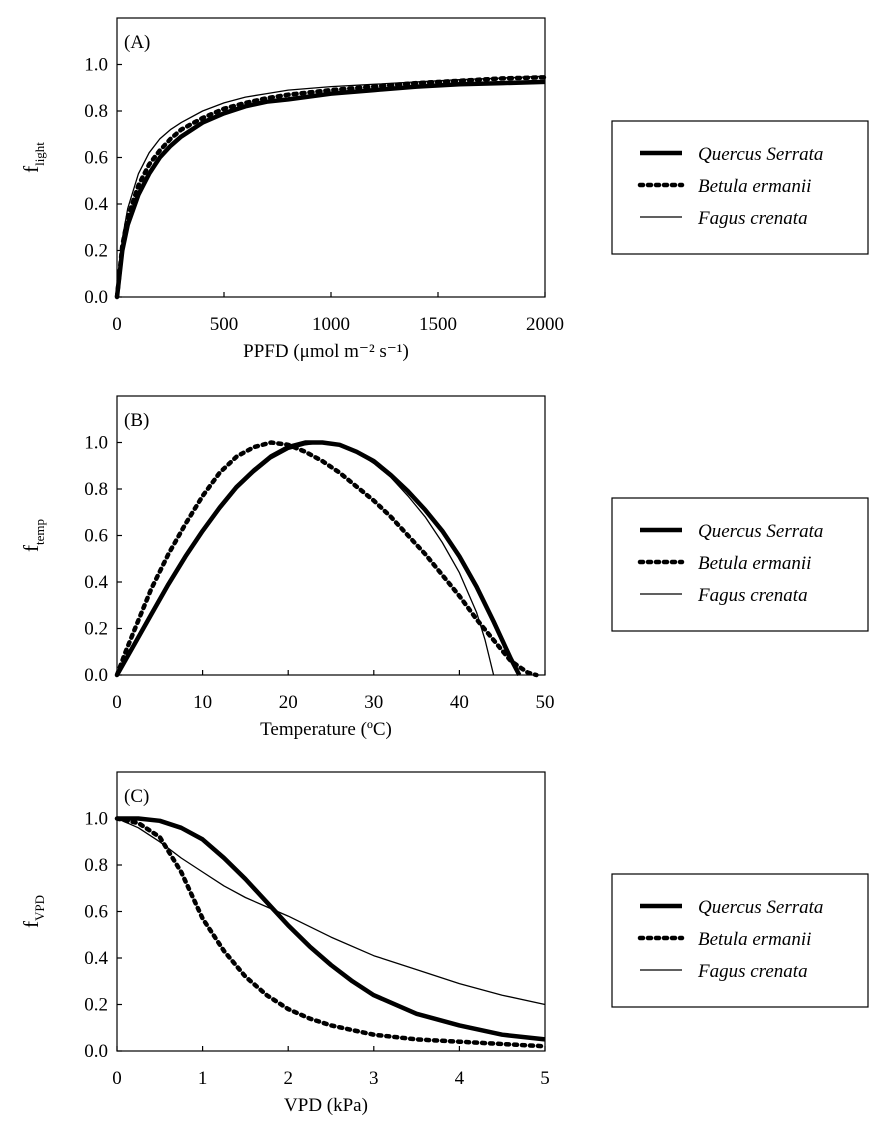  Describe the element at coordinates (39, 154) in the screenshot. I see `y-axis-title-subscript: light` at that location.